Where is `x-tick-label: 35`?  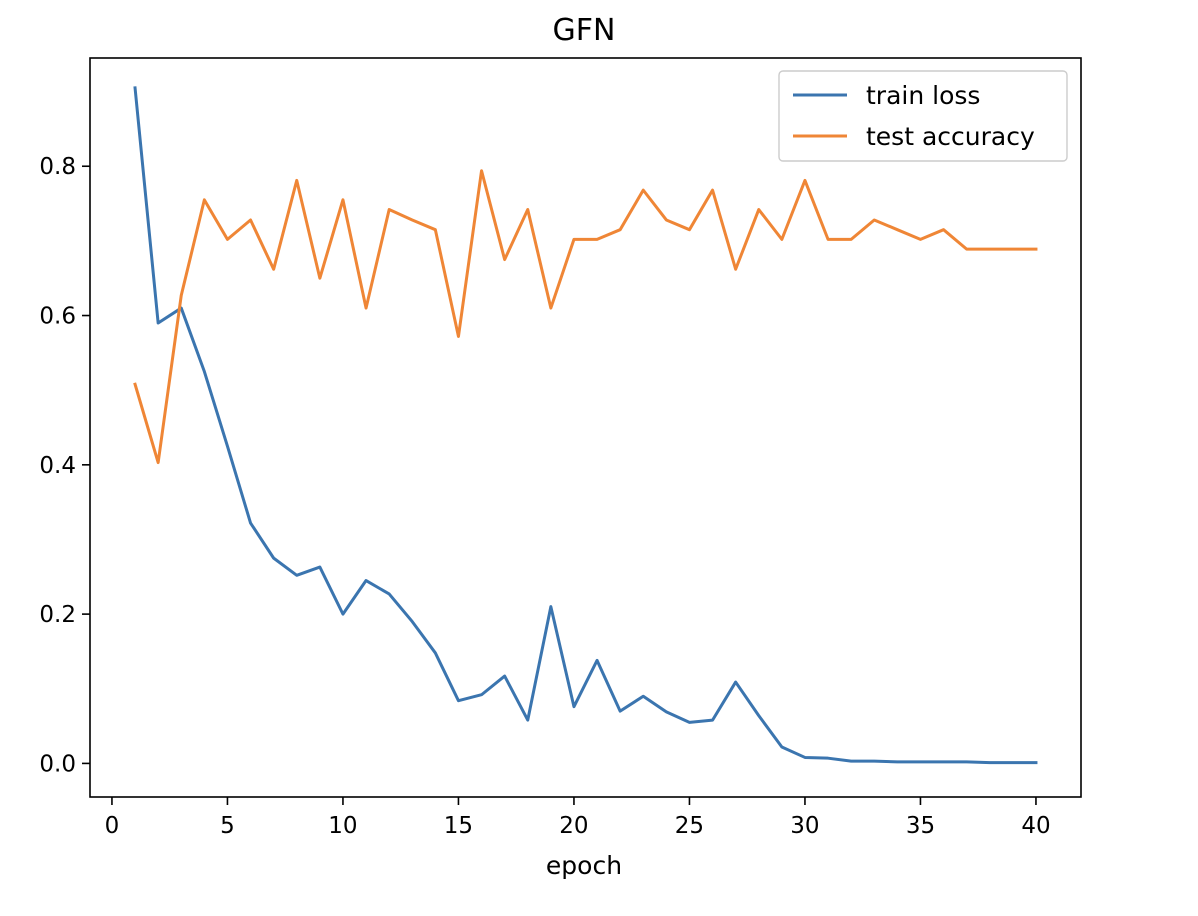 x-tick-label: 35 is located at coordinates (920, 826).